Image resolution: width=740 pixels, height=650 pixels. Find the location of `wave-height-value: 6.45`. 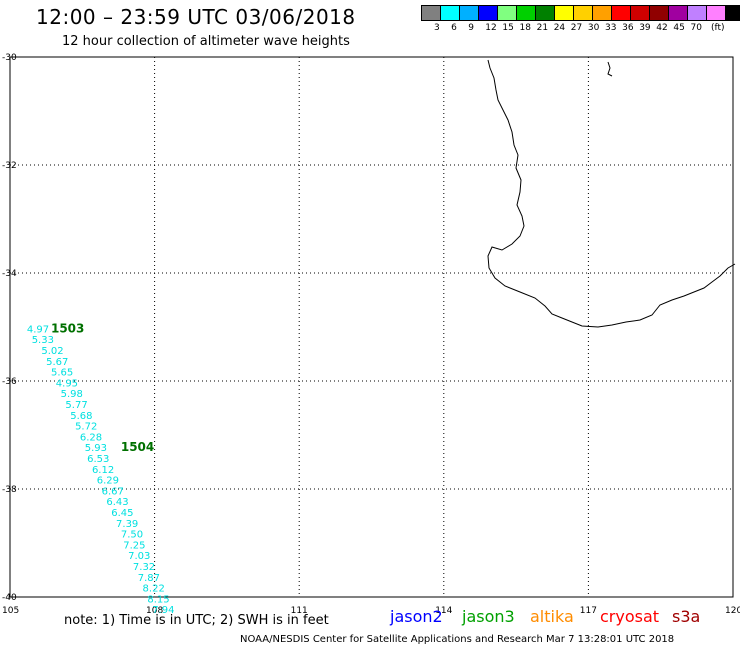

wave-height-value: 6.45 is located at coordinates (122, 513).